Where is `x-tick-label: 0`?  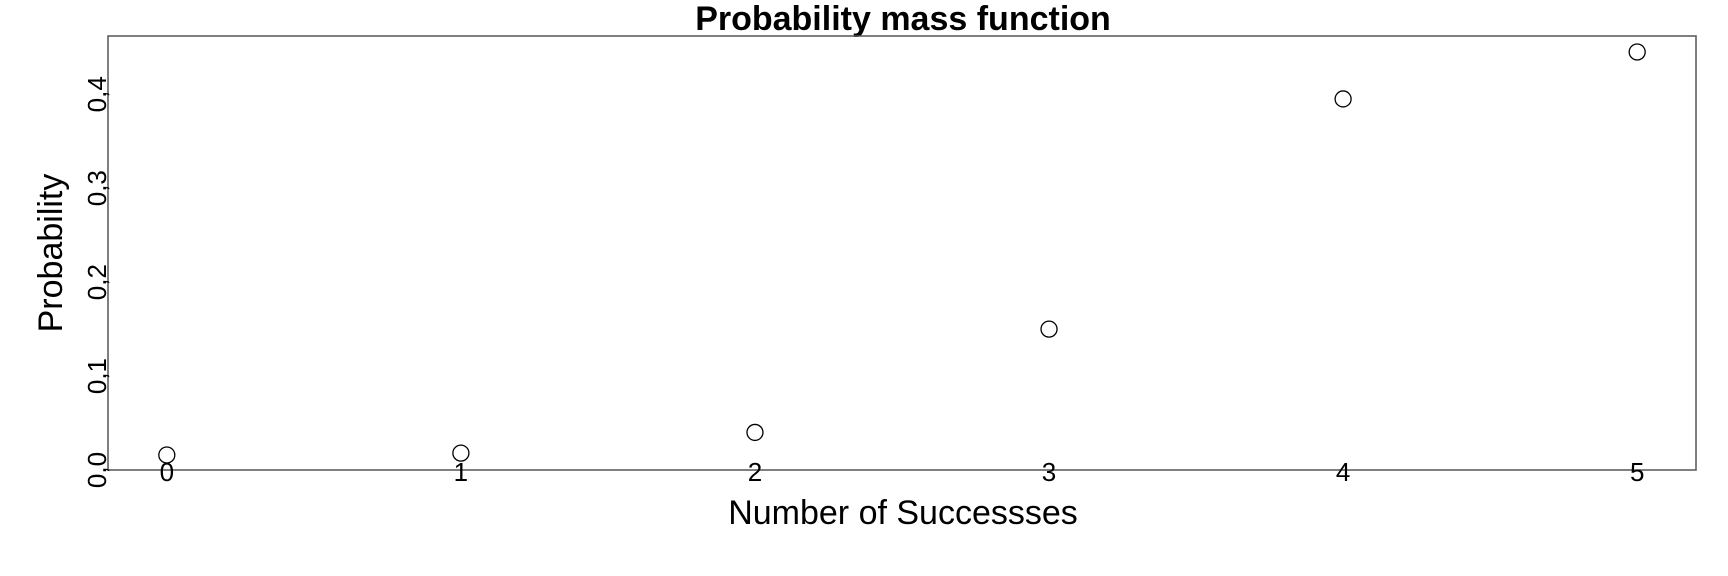
x-tick-label: 0 is located at coordinates (167, 472).